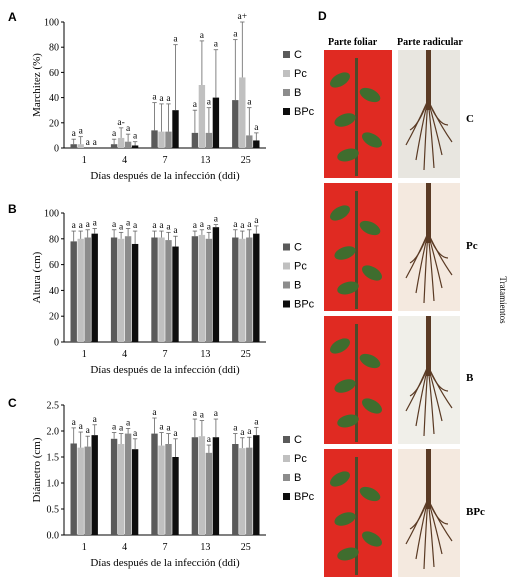  What do you see at coordinates (53, 484) in the screenshot?
I see `y-tick-label: 1.0` at bounding box center [53, 484].